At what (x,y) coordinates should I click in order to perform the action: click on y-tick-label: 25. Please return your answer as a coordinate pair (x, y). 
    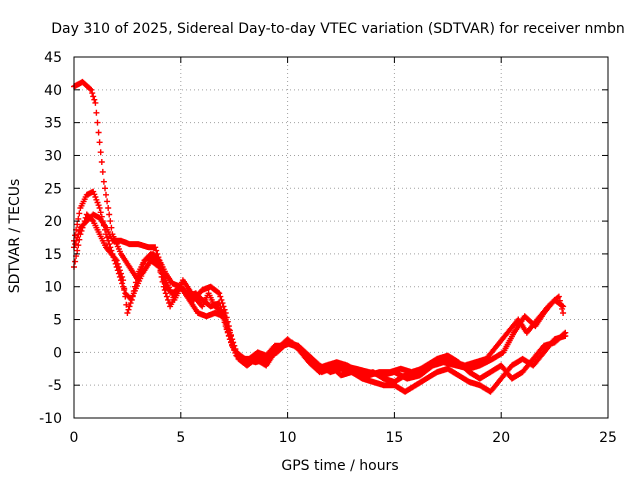
    Looking at the image, I should click on (53, 189).